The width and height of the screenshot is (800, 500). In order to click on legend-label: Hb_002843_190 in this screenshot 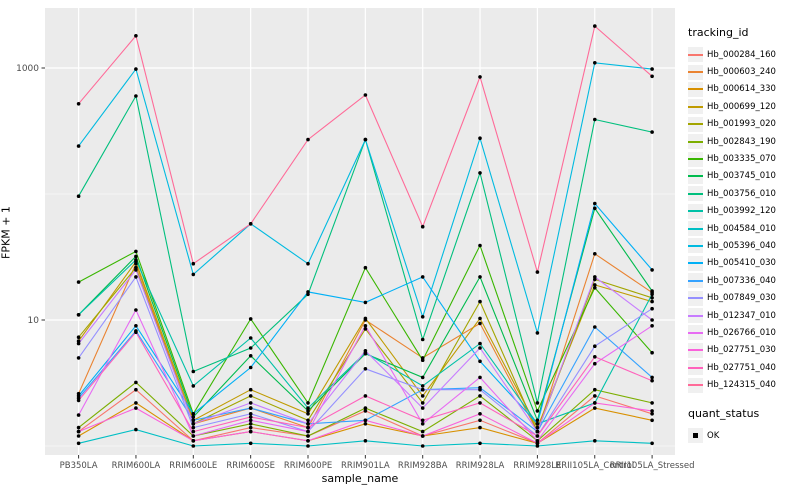, I will do `click(741, 141)`.